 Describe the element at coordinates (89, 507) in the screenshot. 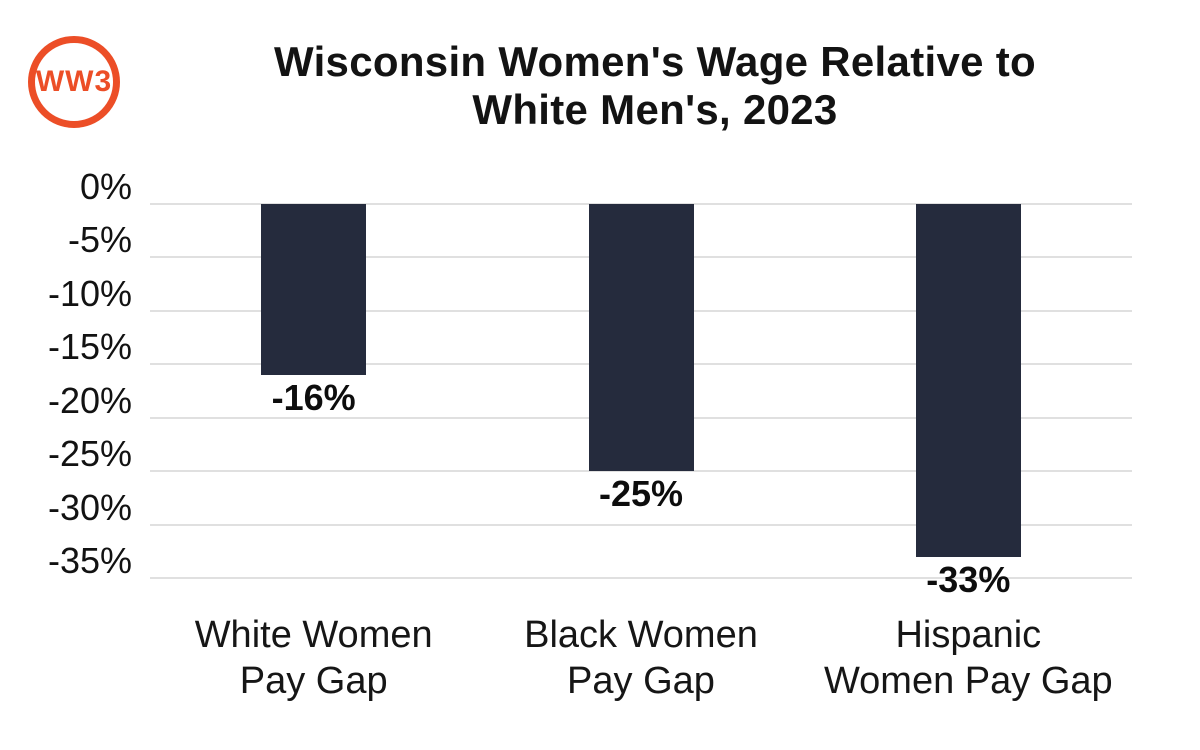

I see `y-tick-label: -30%` at that location.